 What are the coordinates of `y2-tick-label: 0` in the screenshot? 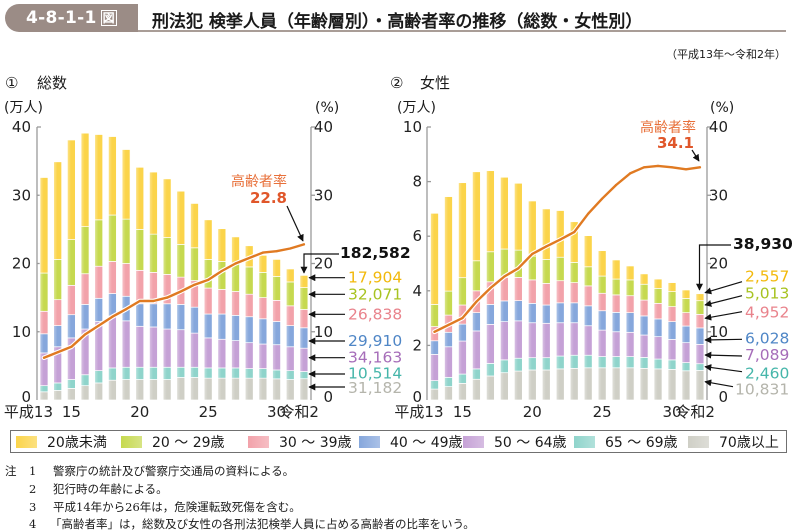 It's located at (723, 397).